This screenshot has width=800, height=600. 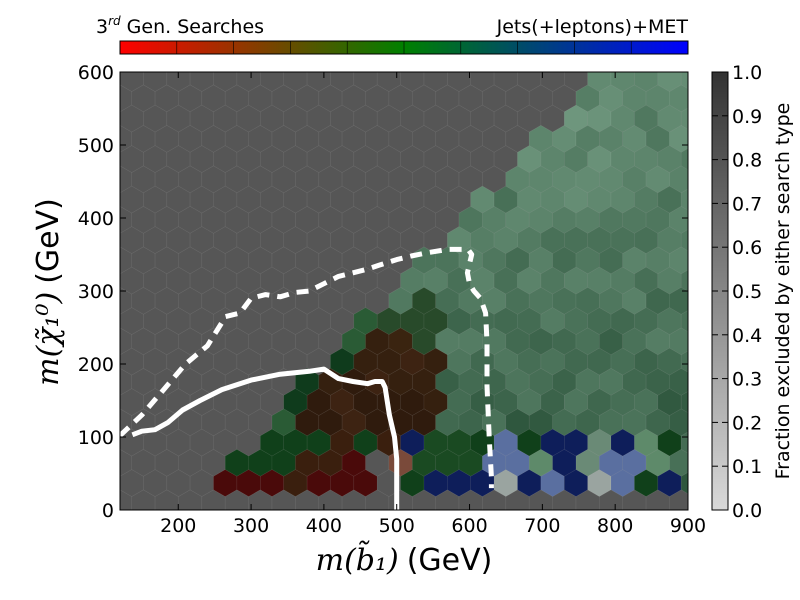 What do you see at coordinates (180, 26) in the screenshot?
I see `search-type-left-label: 3rd Gen. Searches` at bounding box center [180, 26].